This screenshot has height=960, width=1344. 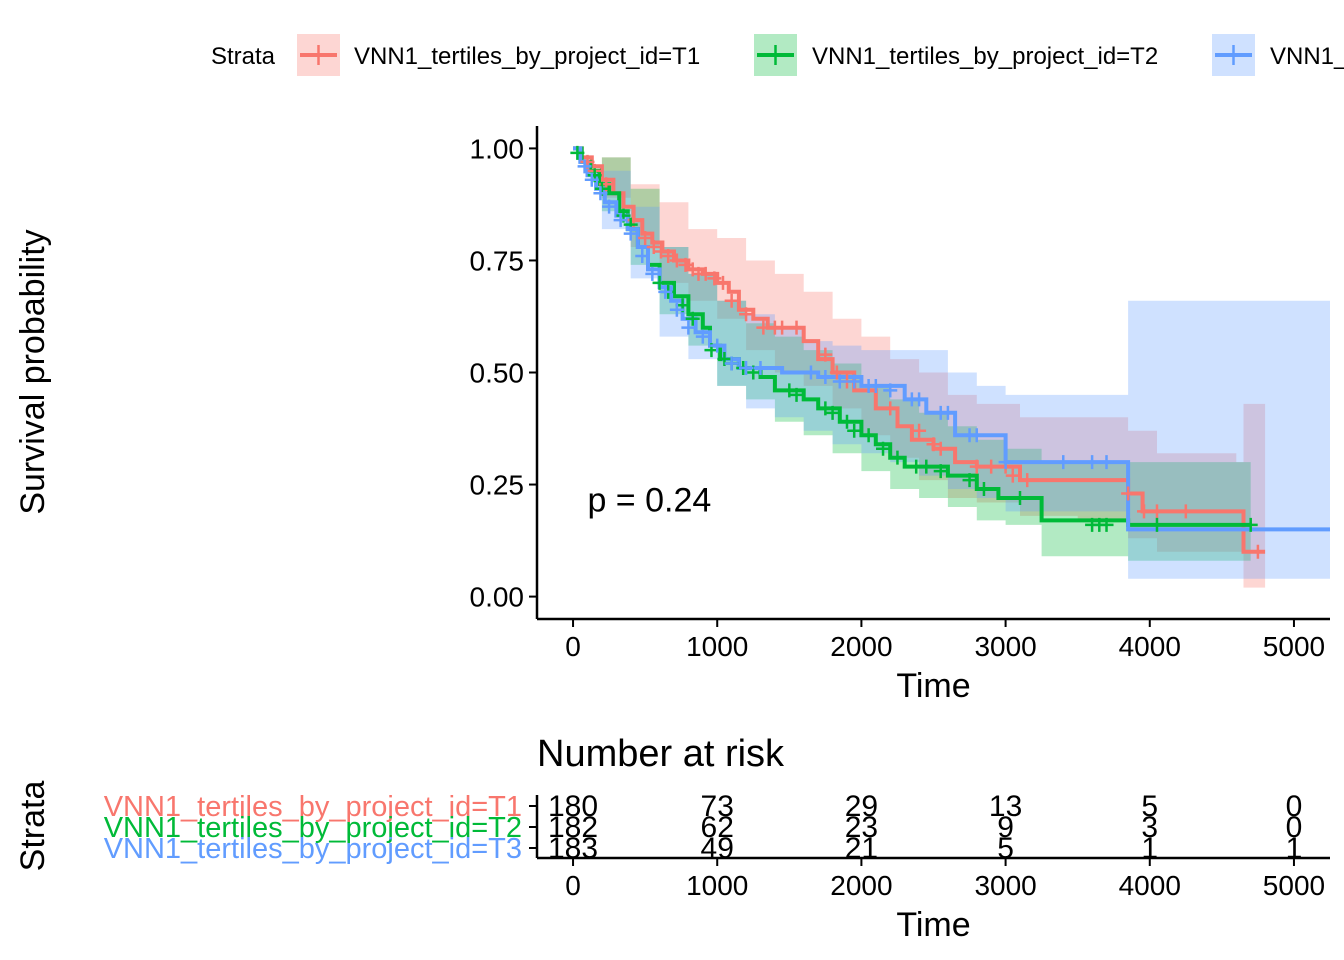 What do you see at coordinates (33, 826) in the screenshot?
I see `risk-table-y-title: Strata` at bounding box center [33, 826].